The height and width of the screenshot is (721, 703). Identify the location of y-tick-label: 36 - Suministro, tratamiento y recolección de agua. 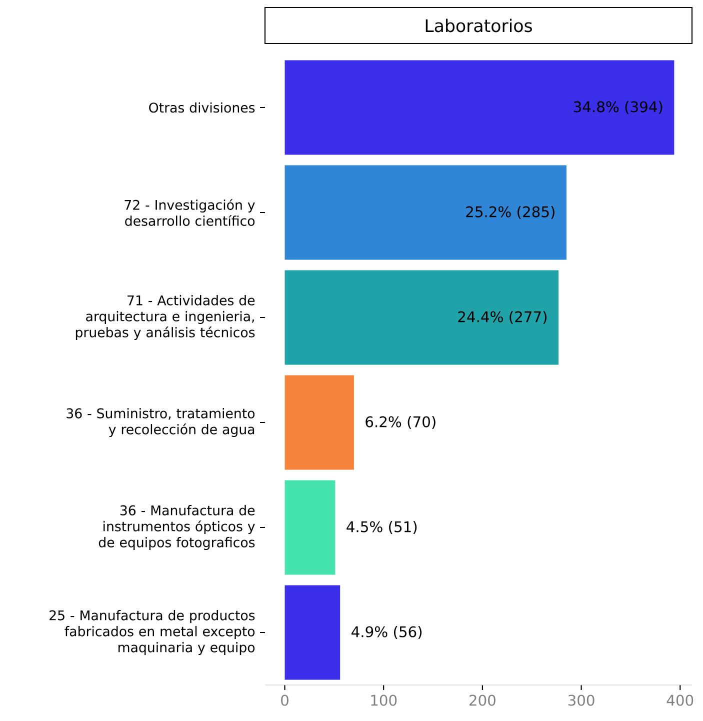
(160, 422).